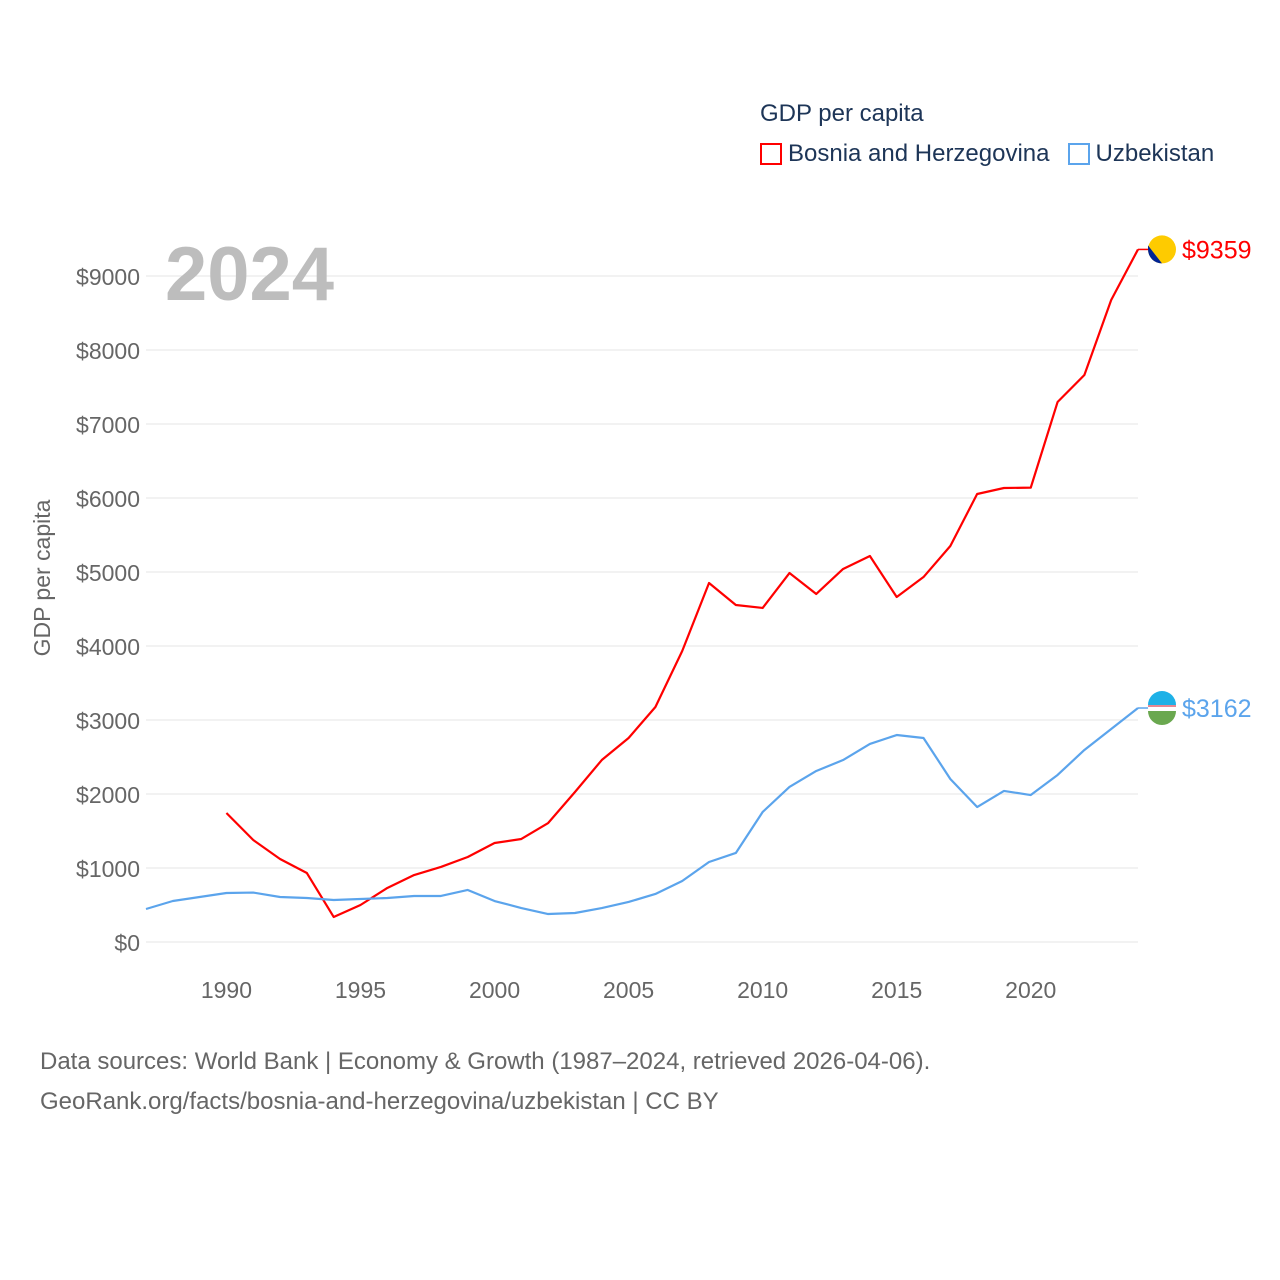 The image size is (1280, 1280). What do you see at coordinates (108, 573) in the screenshot?
I see `y-tick-label: $5000` at bounding box center [108, 573].